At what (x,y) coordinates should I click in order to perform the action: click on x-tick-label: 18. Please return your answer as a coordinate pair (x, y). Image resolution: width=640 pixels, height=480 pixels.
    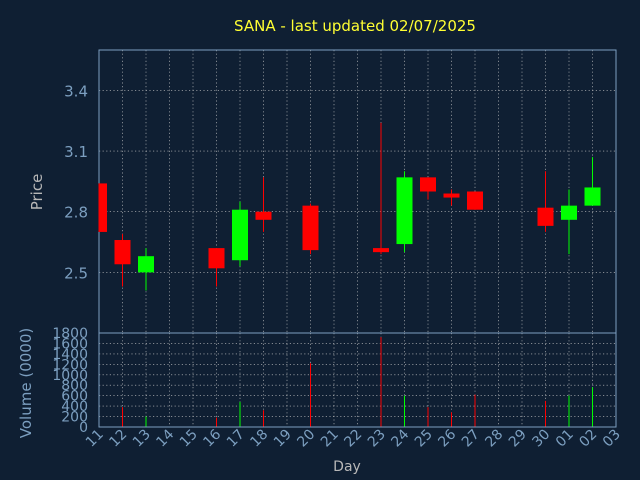
    Looking at the image, I should click on (259, 439).